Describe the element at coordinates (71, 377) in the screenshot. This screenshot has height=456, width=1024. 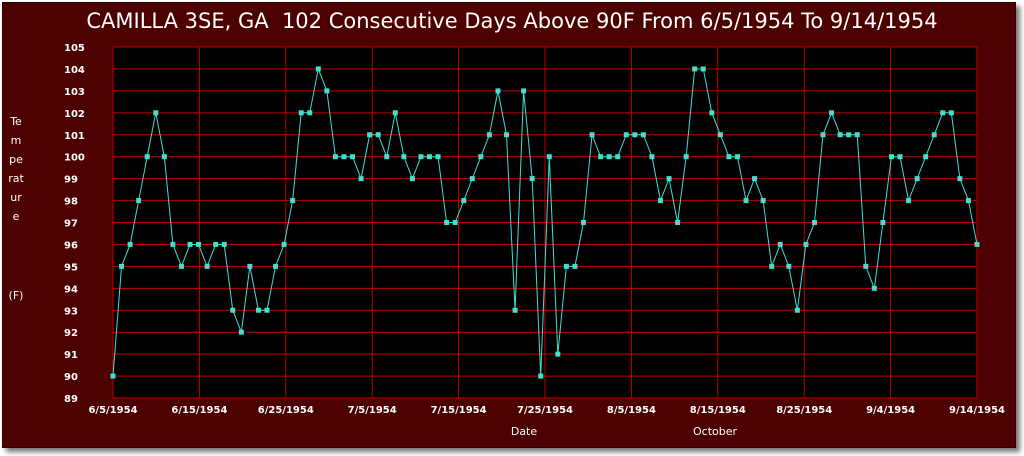
I see `y-tick-label: 90` at that location.